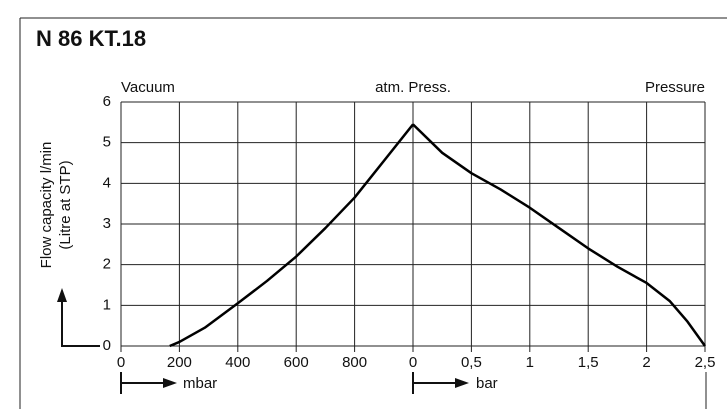  I want to click on y-tick-label: 4, so click(107, 182).